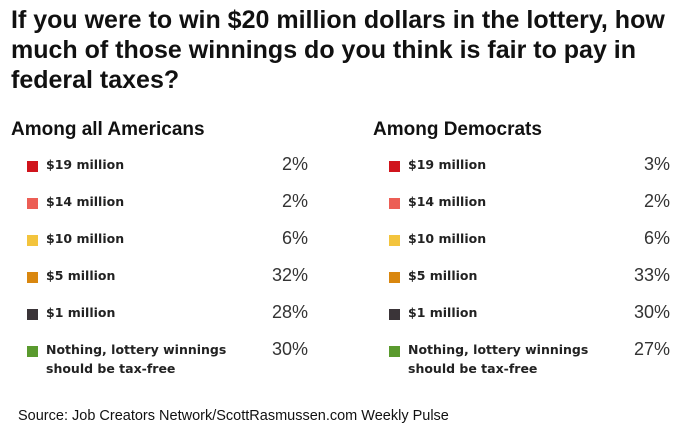 This screenshot has width=676, height=434. Describe the element at coordinates (161, 279) in the screenshot. I see `table-row: $5 million 32%` at that location.